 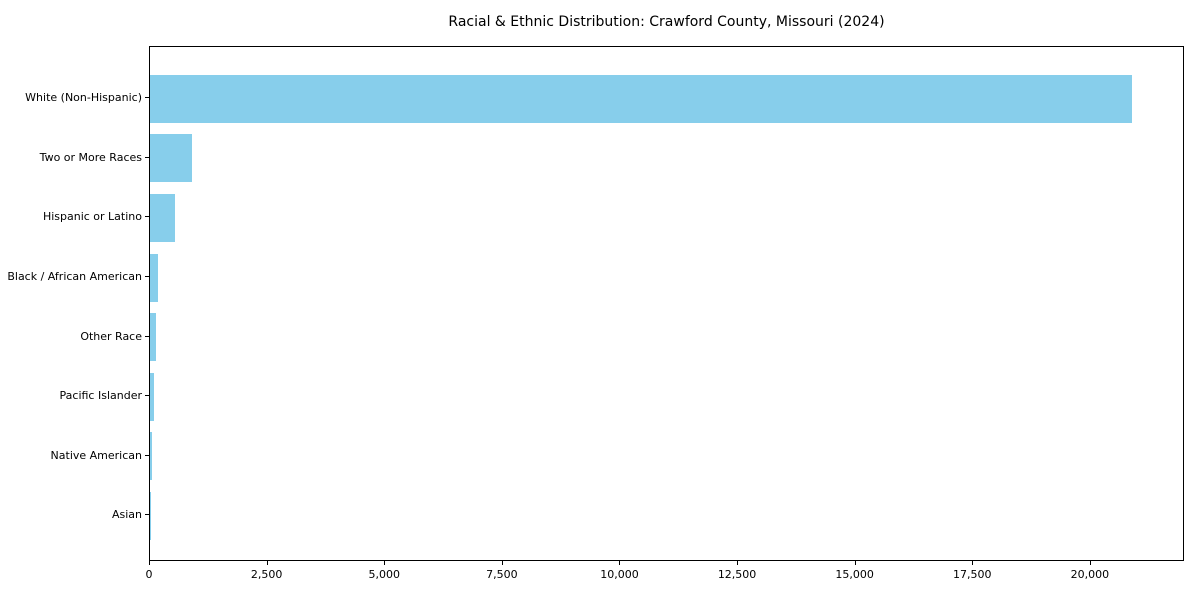 I want to click on y-axis-label-native-american: Native American, so click(x=96, y=455).